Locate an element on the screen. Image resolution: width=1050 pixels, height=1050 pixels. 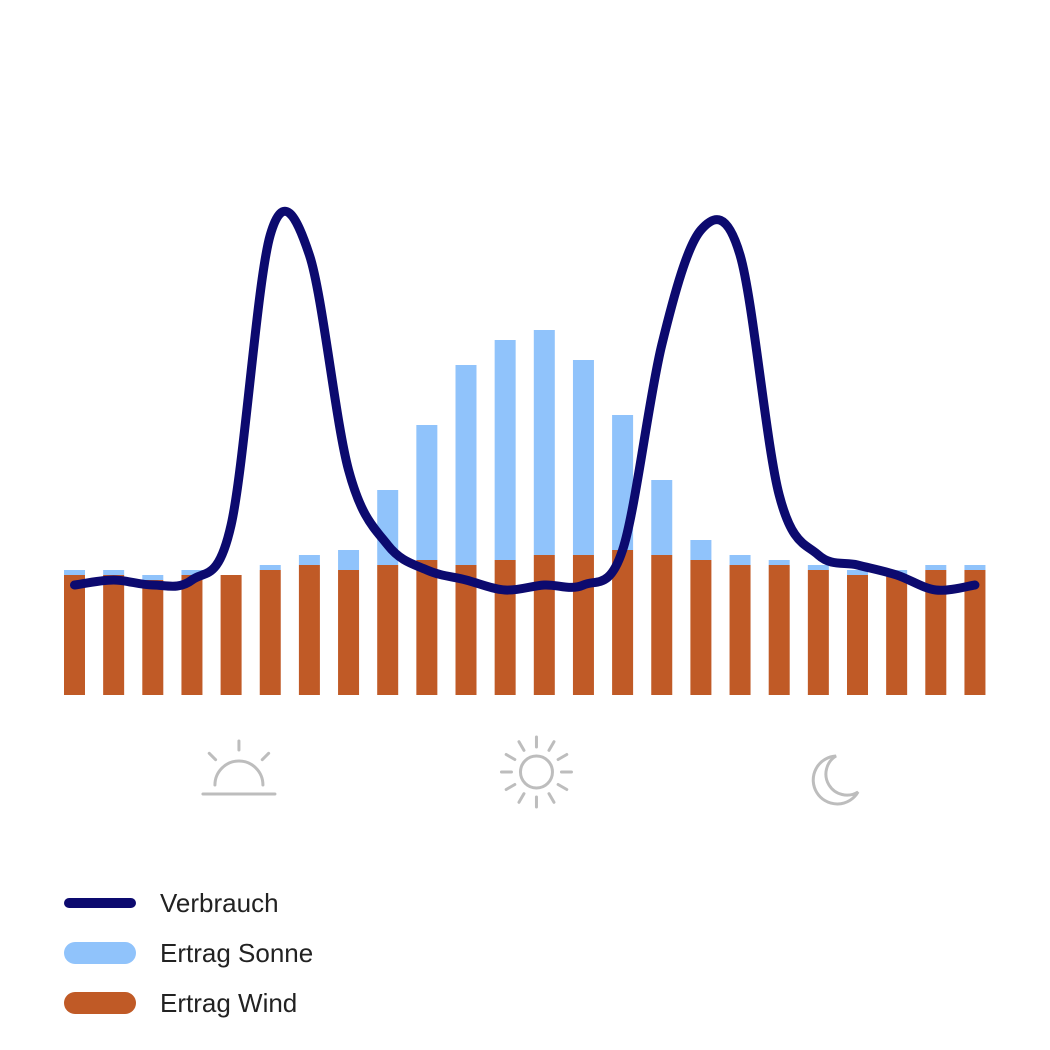
moon-icon is located at coordinates (835, 780).